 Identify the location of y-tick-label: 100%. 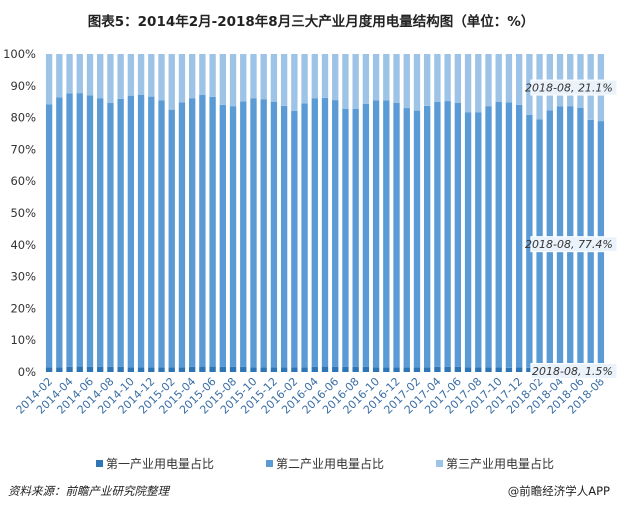
(19, 54).